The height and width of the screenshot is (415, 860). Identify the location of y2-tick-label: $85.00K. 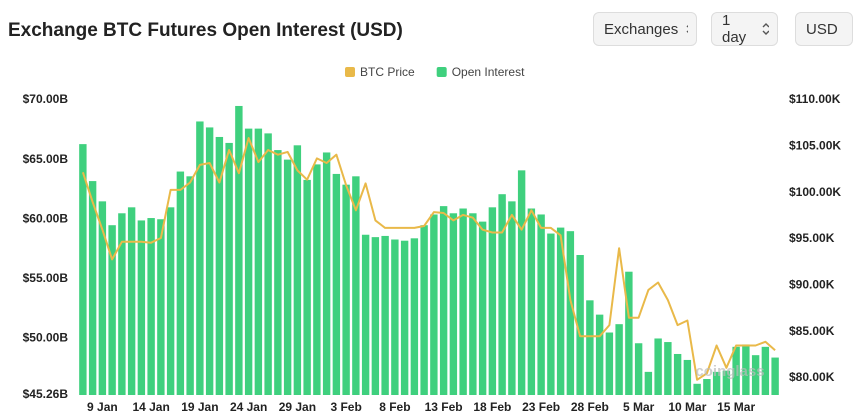
(812, 331).